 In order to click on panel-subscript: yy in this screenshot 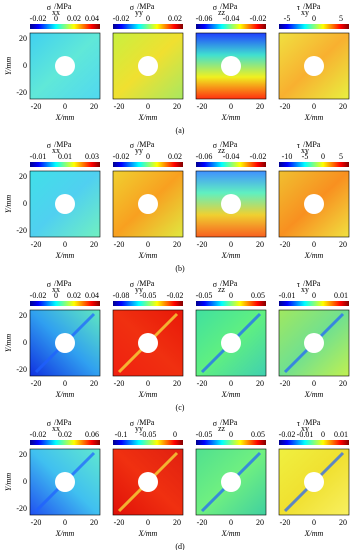, I will do `click(139, 289)`.